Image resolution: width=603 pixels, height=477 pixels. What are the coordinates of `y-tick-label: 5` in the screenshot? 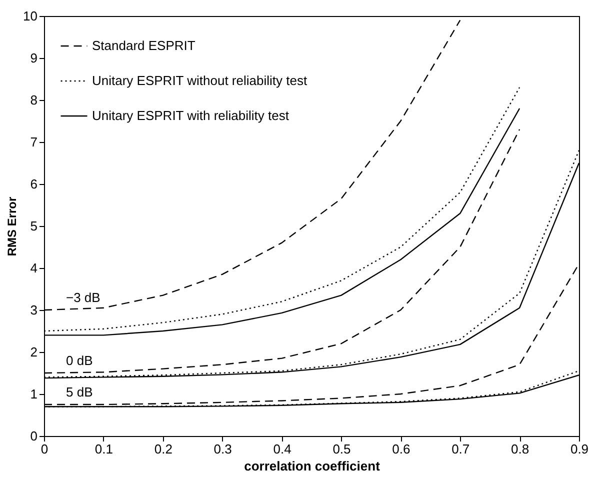 It's located at (34, 226).